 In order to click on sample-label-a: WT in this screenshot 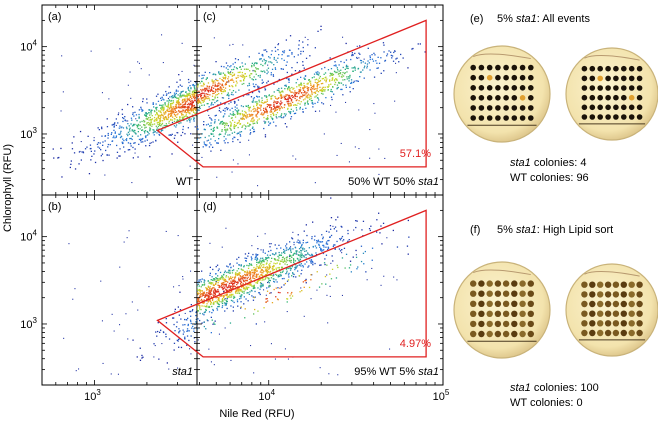, I will do `click(184, 182)`.